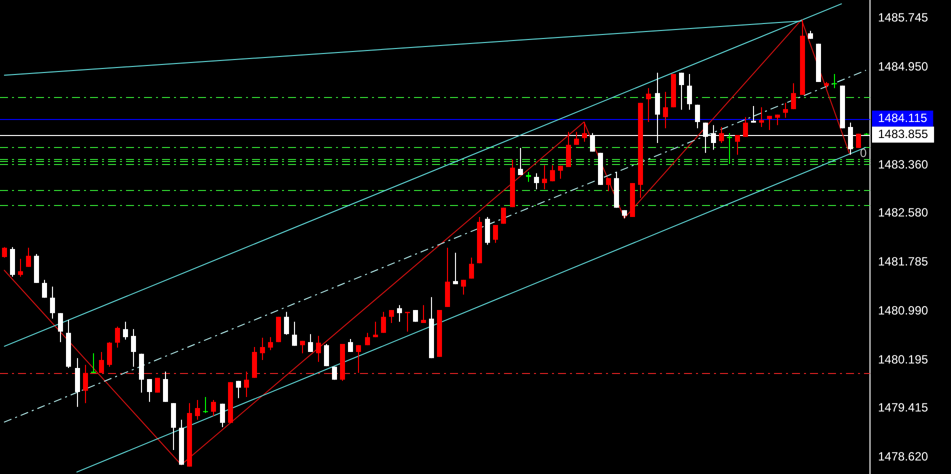 This screenshot has height=474, width=951. I want to click on y-tick-label: 1480.990, so click(903, 311).